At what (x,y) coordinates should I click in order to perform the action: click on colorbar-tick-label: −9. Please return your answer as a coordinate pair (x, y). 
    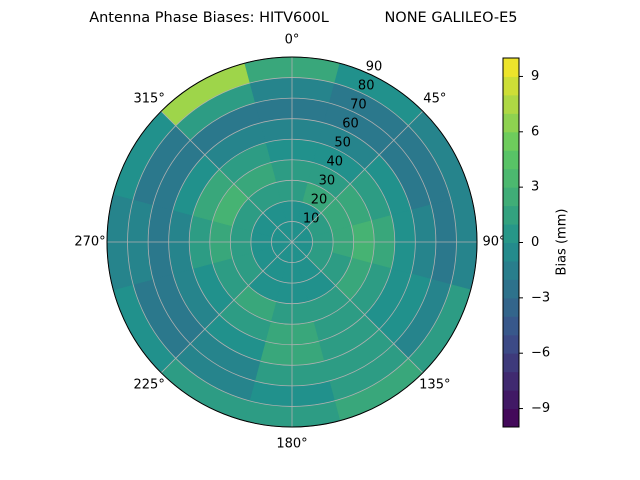
    Looking at the image, I should click on (540, 408).